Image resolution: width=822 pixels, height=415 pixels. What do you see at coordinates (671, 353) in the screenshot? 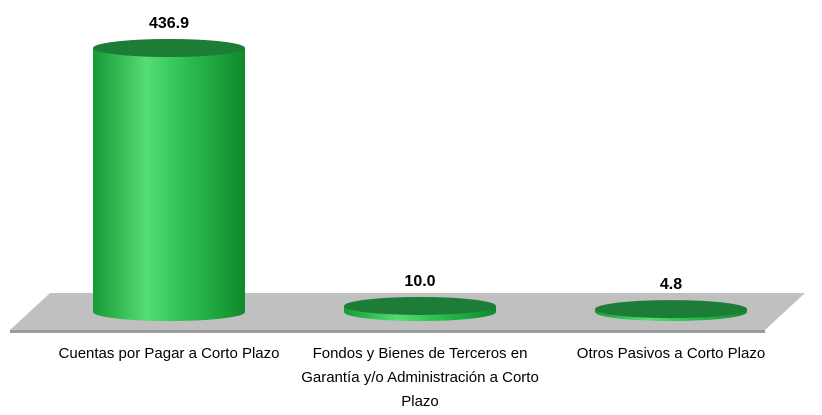
I see `x-tick-label: Otros Pasivos a Corto Plazo` at bounding box center [671, 353].